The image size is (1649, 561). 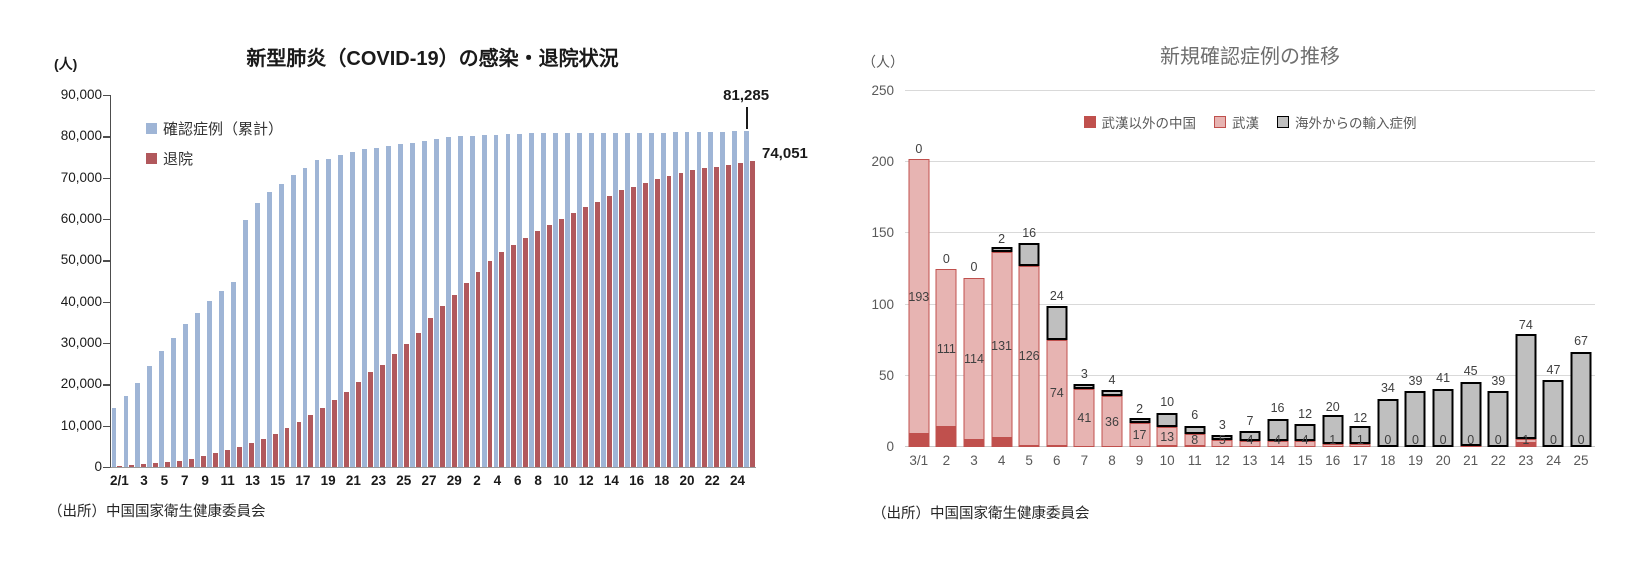 What do you see at coordinates (1195, 439) in the screenshot?
I see `label-wuhan-value: 8` at bounding box center [1195, 439].